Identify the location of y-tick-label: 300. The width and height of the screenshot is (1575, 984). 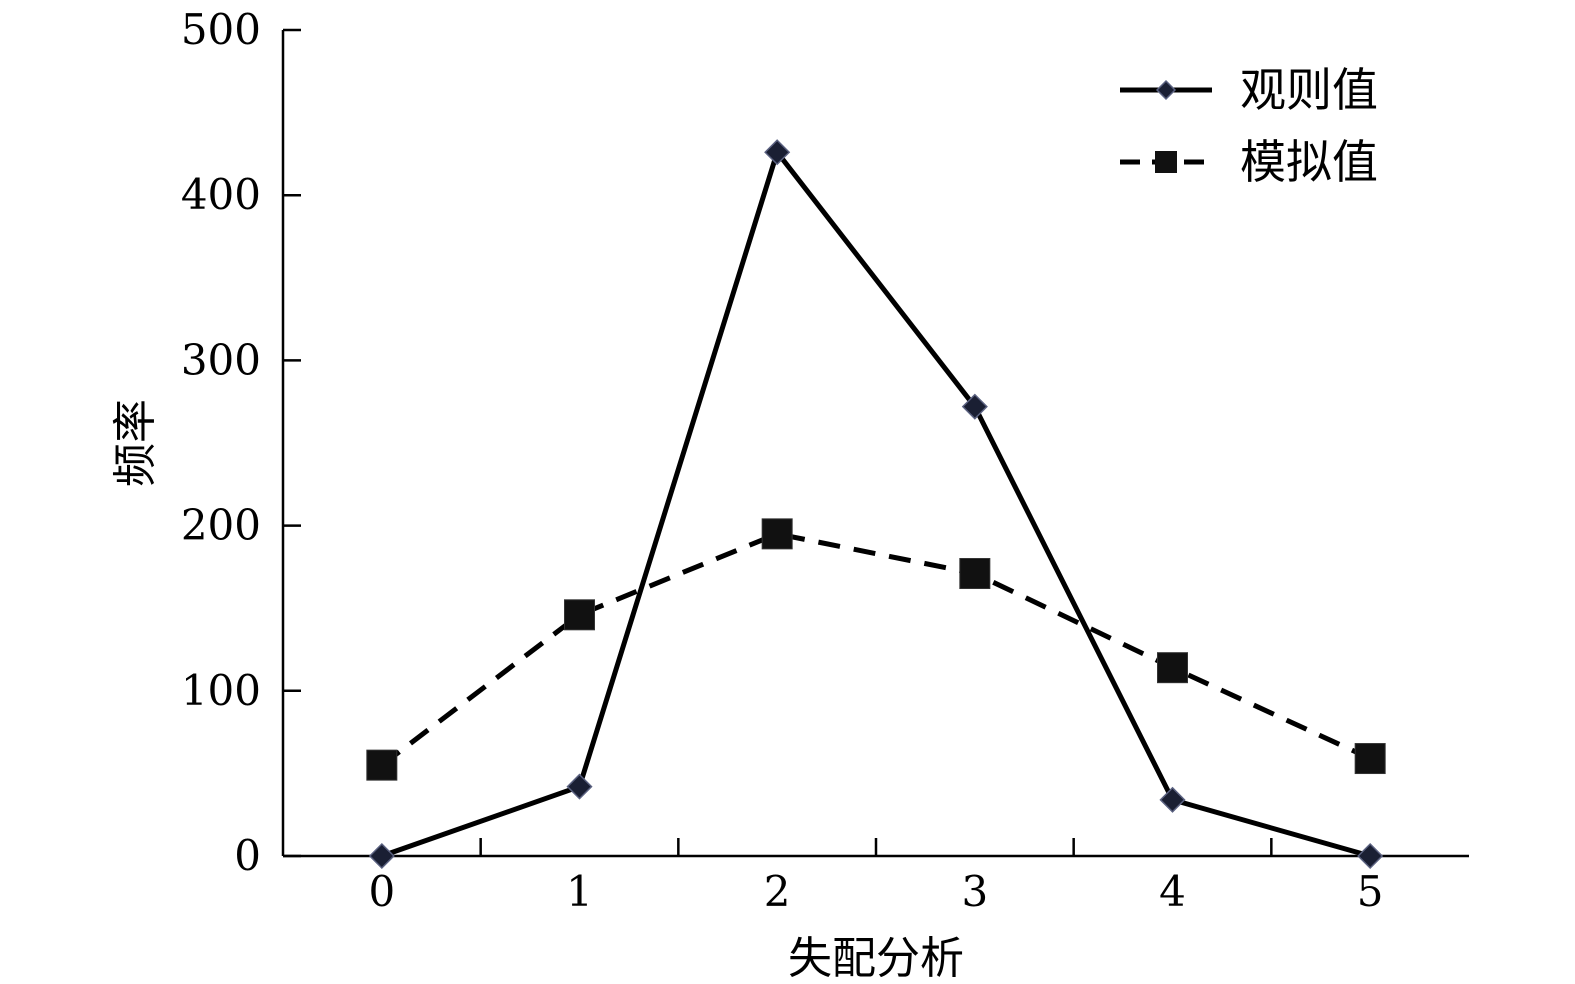
(221, 359).